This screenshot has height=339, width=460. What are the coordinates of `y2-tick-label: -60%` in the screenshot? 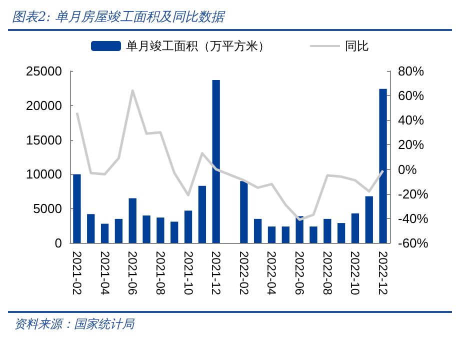 It's located at (413, 243).